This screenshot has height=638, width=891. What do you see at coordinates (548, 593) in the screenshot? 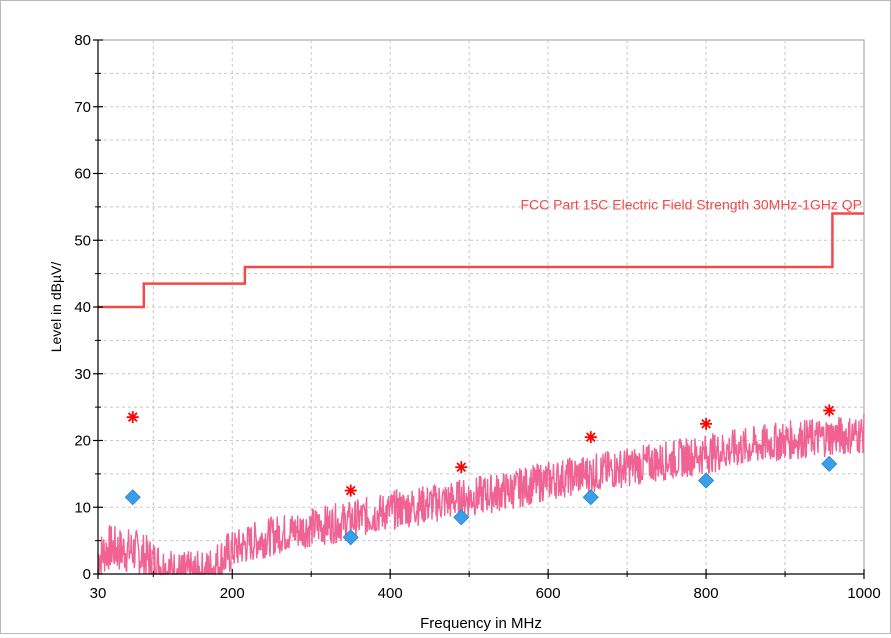
I see `x-tick-label: 600` at bounding box center [548, 593].